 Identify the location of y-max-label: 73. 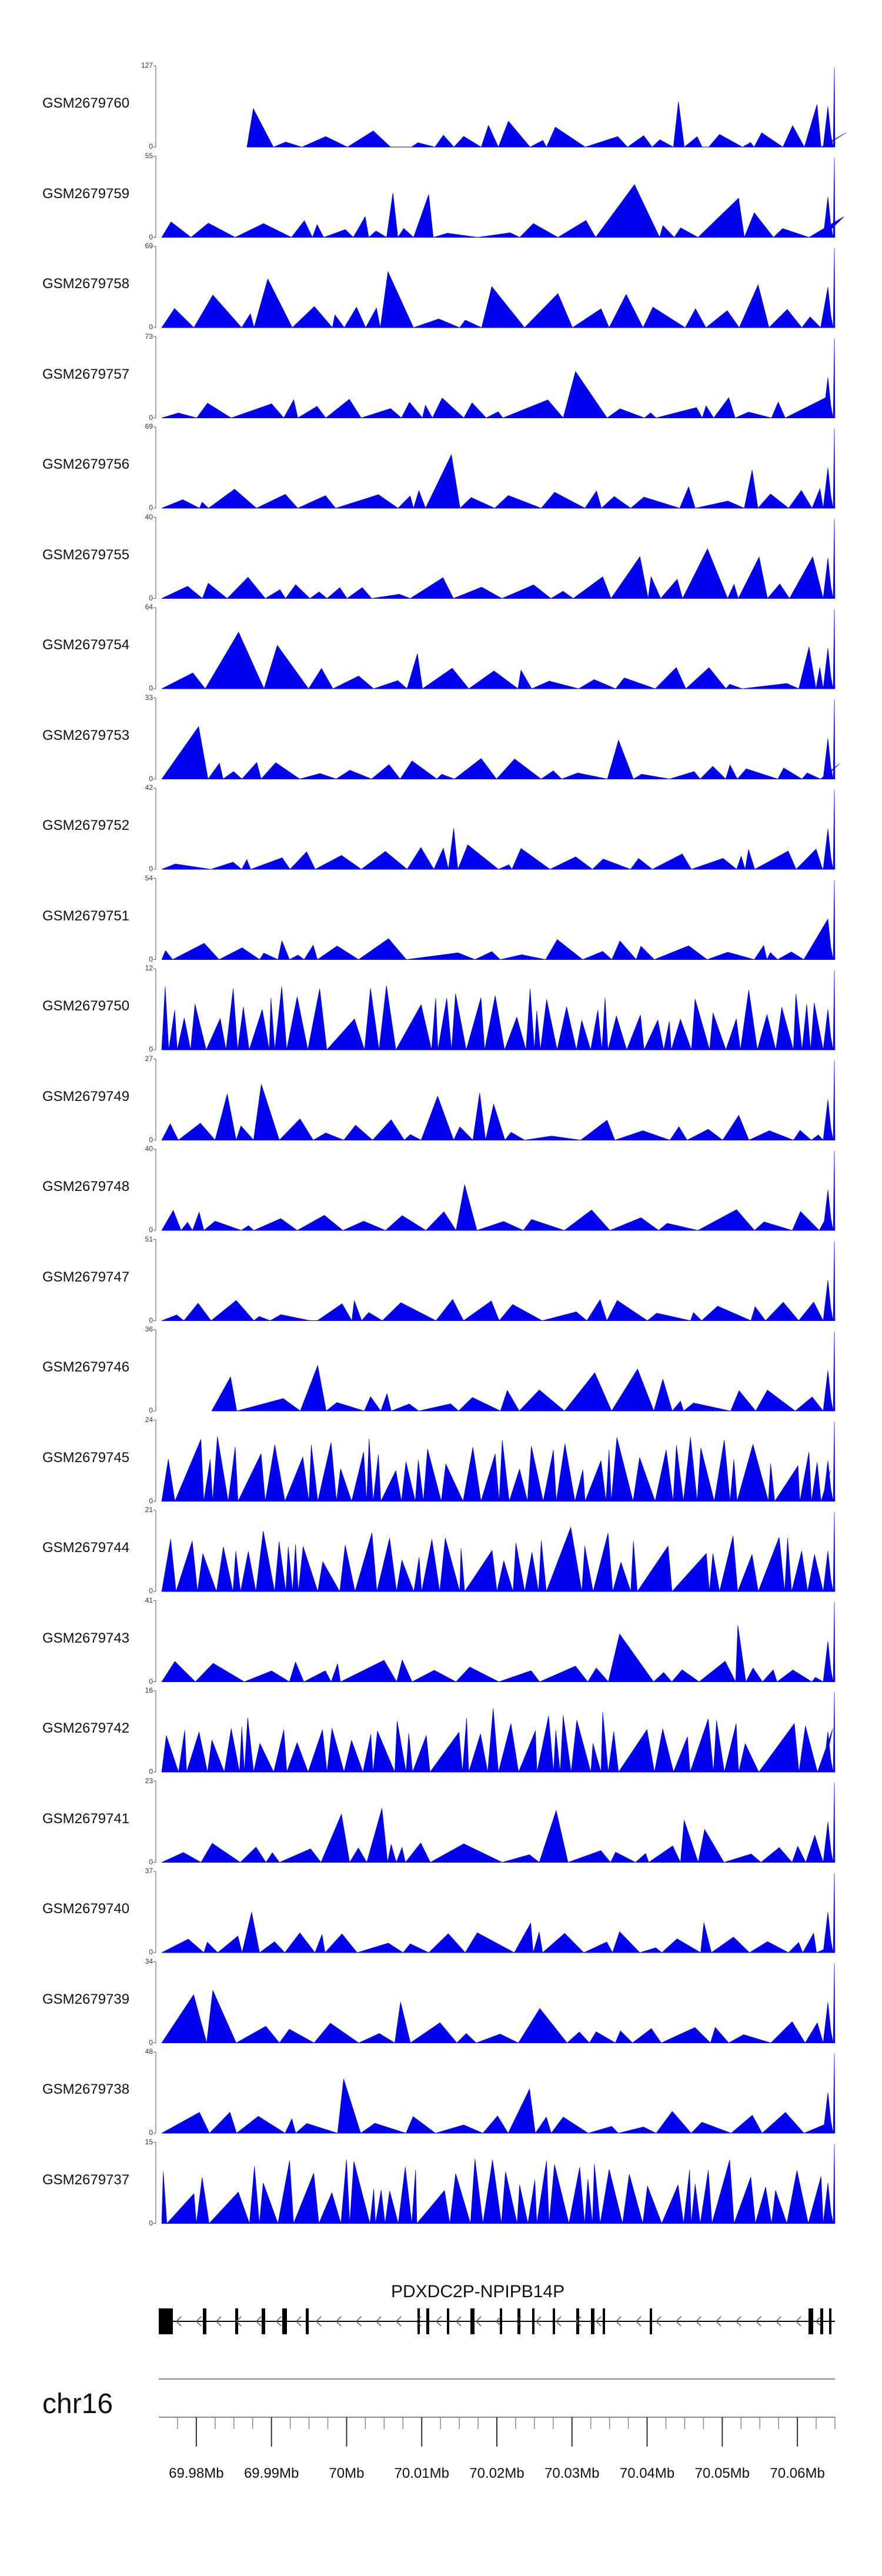
(149, 336).